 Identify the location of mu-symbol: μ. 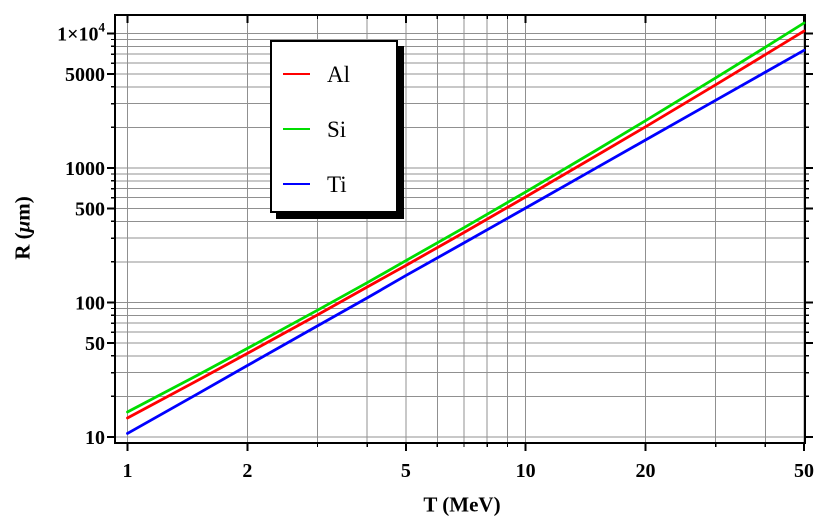
(22, 226).